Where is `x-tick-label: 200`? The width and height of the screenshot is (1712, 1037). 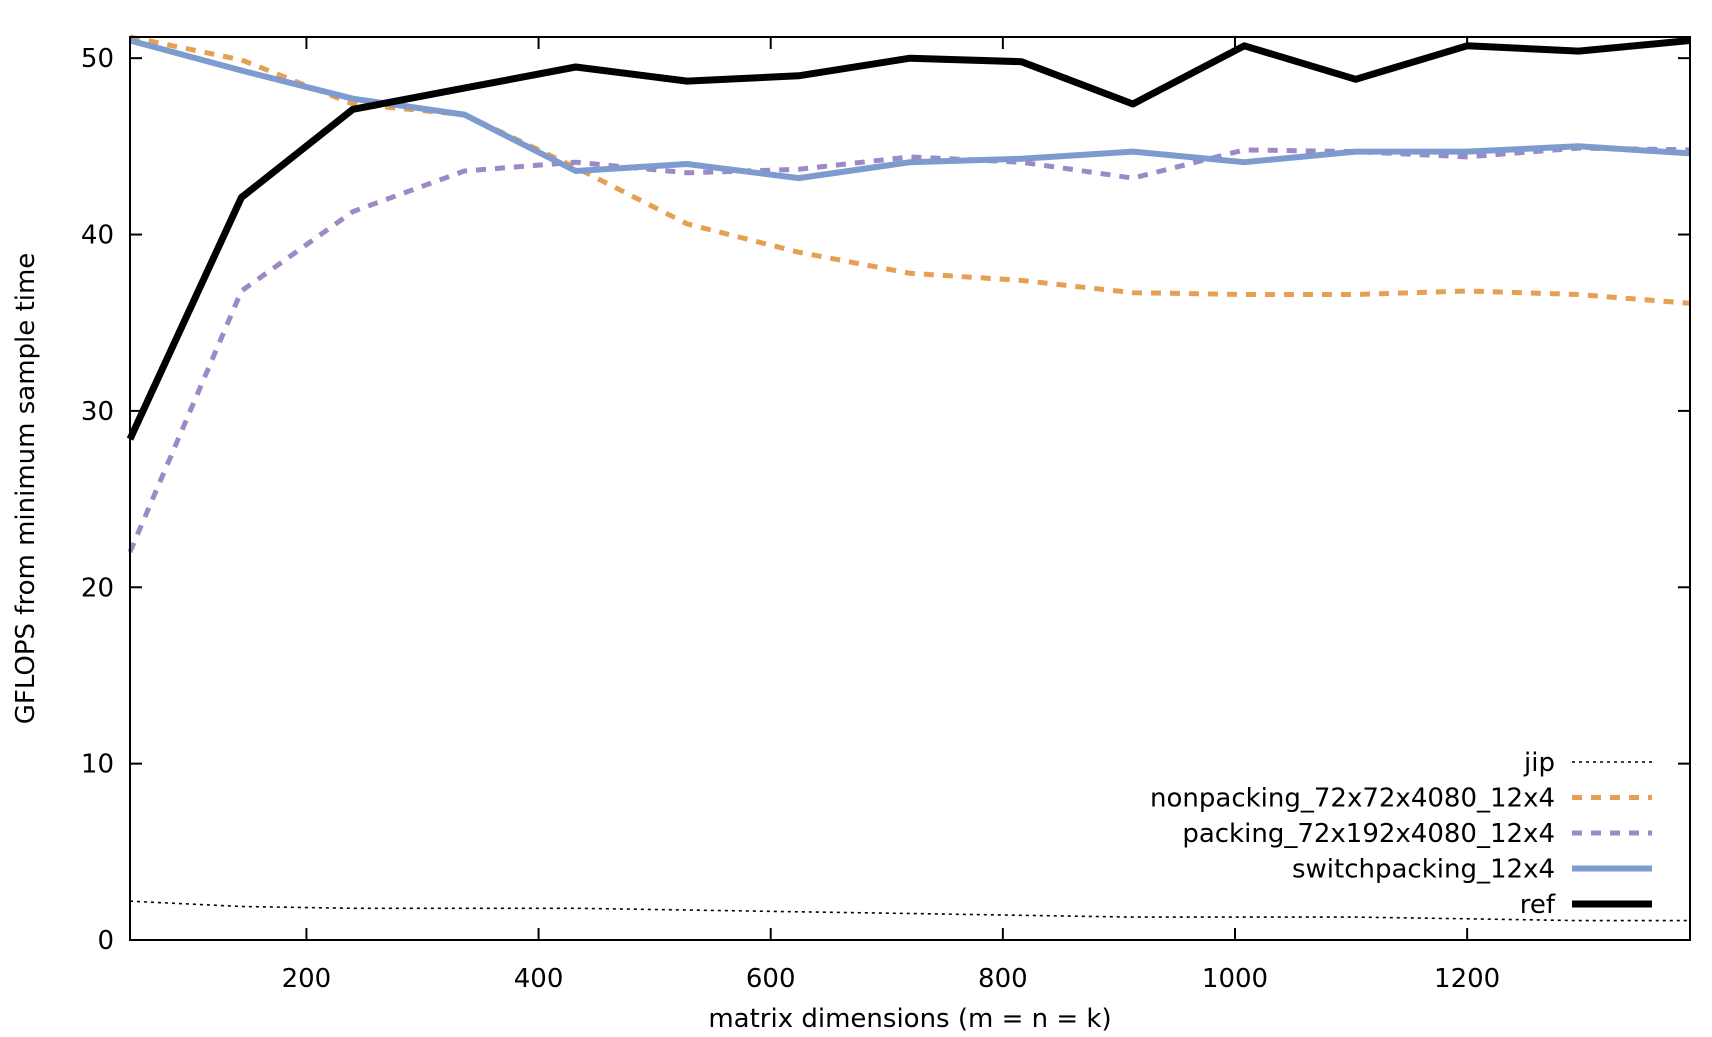
x-tick-label: 200 is located at coordinates (307, 979).